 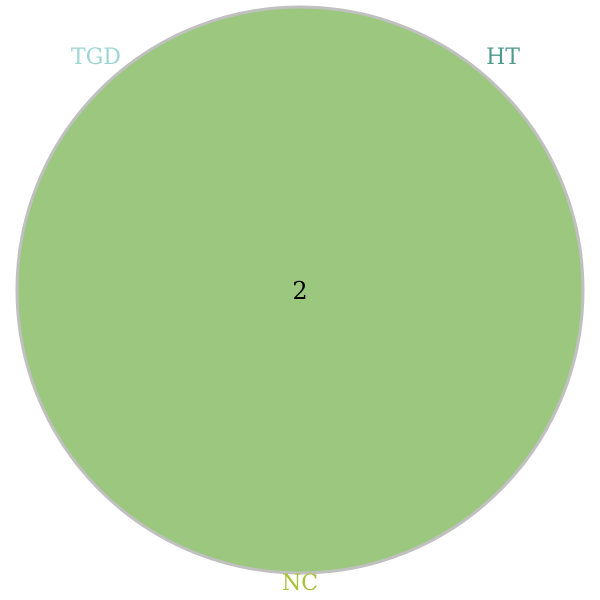 I want to click on region-count-tgd-ht-nc: 2, so click(x=299, y=291).